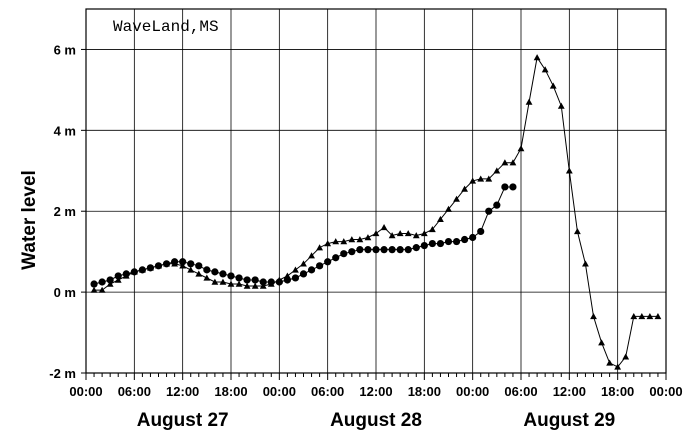 This screenshot has height=434, width=694. I want to click on day-label: August 27, so click(183, 420).